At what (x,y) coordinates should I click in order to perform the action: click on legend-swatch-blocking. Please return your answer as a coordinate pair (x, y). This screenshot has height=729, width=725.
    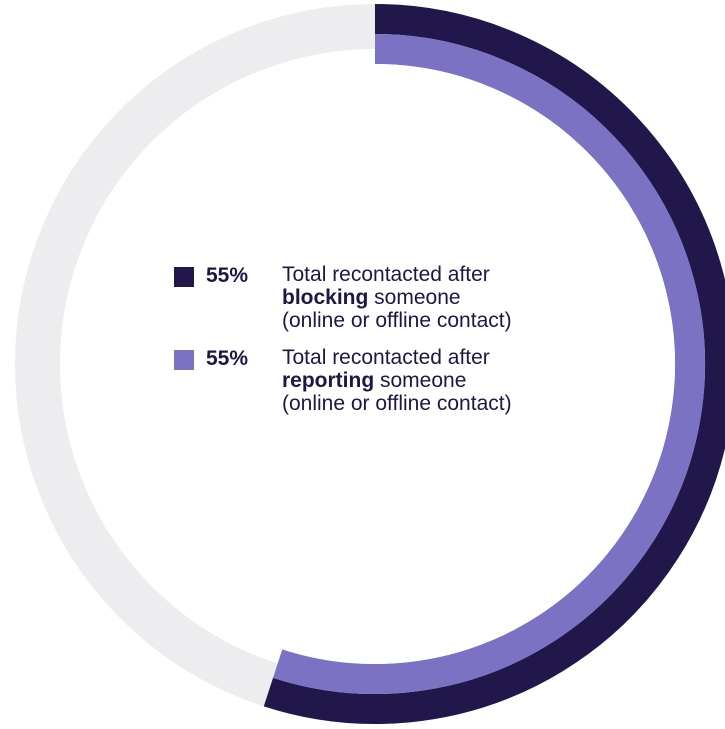
    Looking at the image, I should click on (184, 277).